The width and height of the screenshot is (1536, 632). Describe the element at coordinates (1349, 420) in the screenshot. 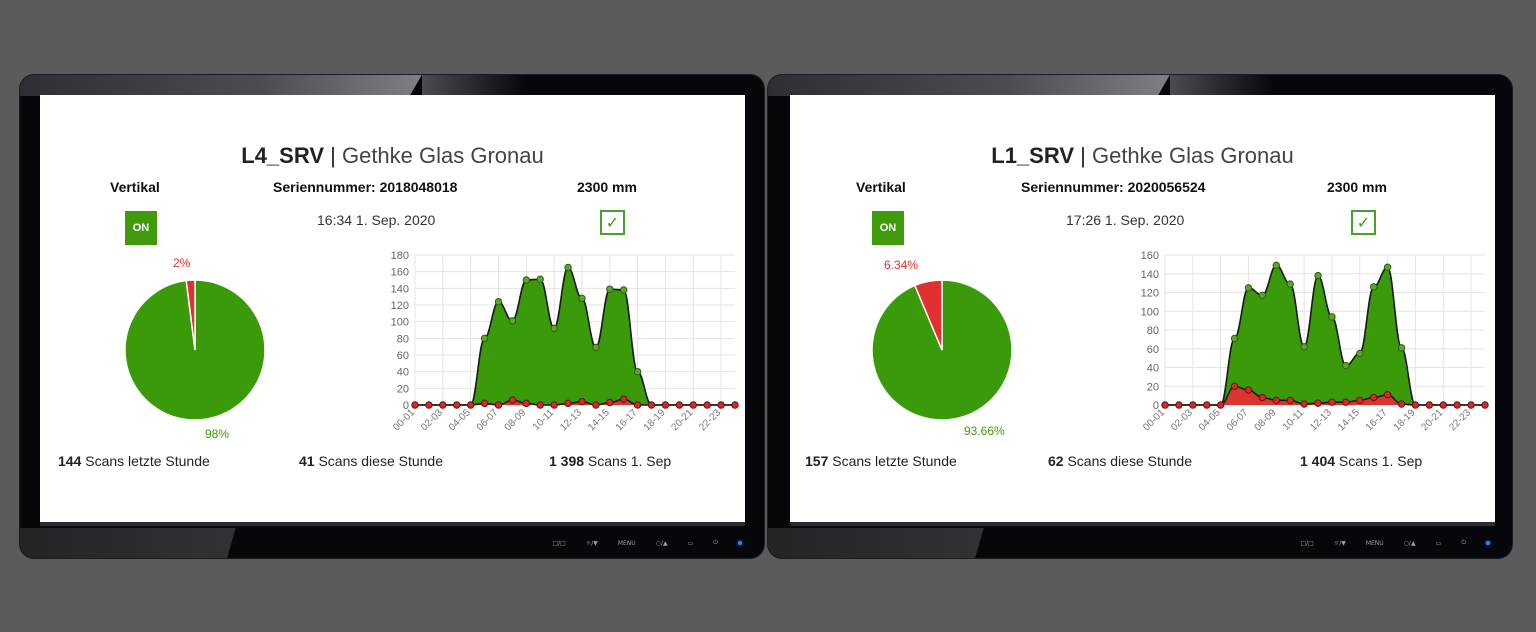

I see `x-tick-label: 14-15` at that location.